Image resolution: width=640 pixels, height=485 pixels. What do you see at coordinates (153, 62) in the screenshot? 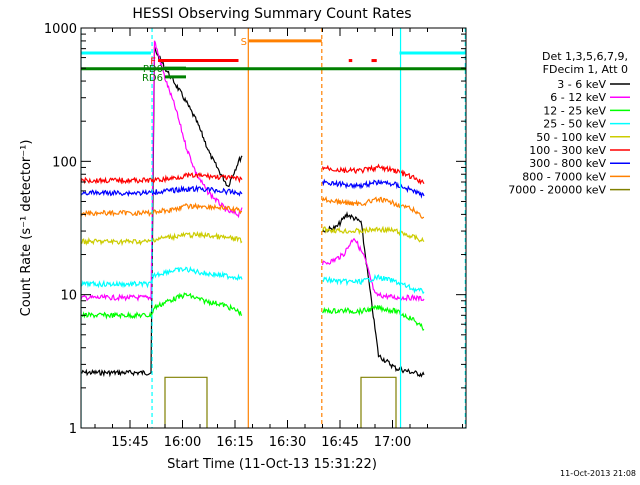
I see `flag-label-f: F` at bounding box center [153, 62].